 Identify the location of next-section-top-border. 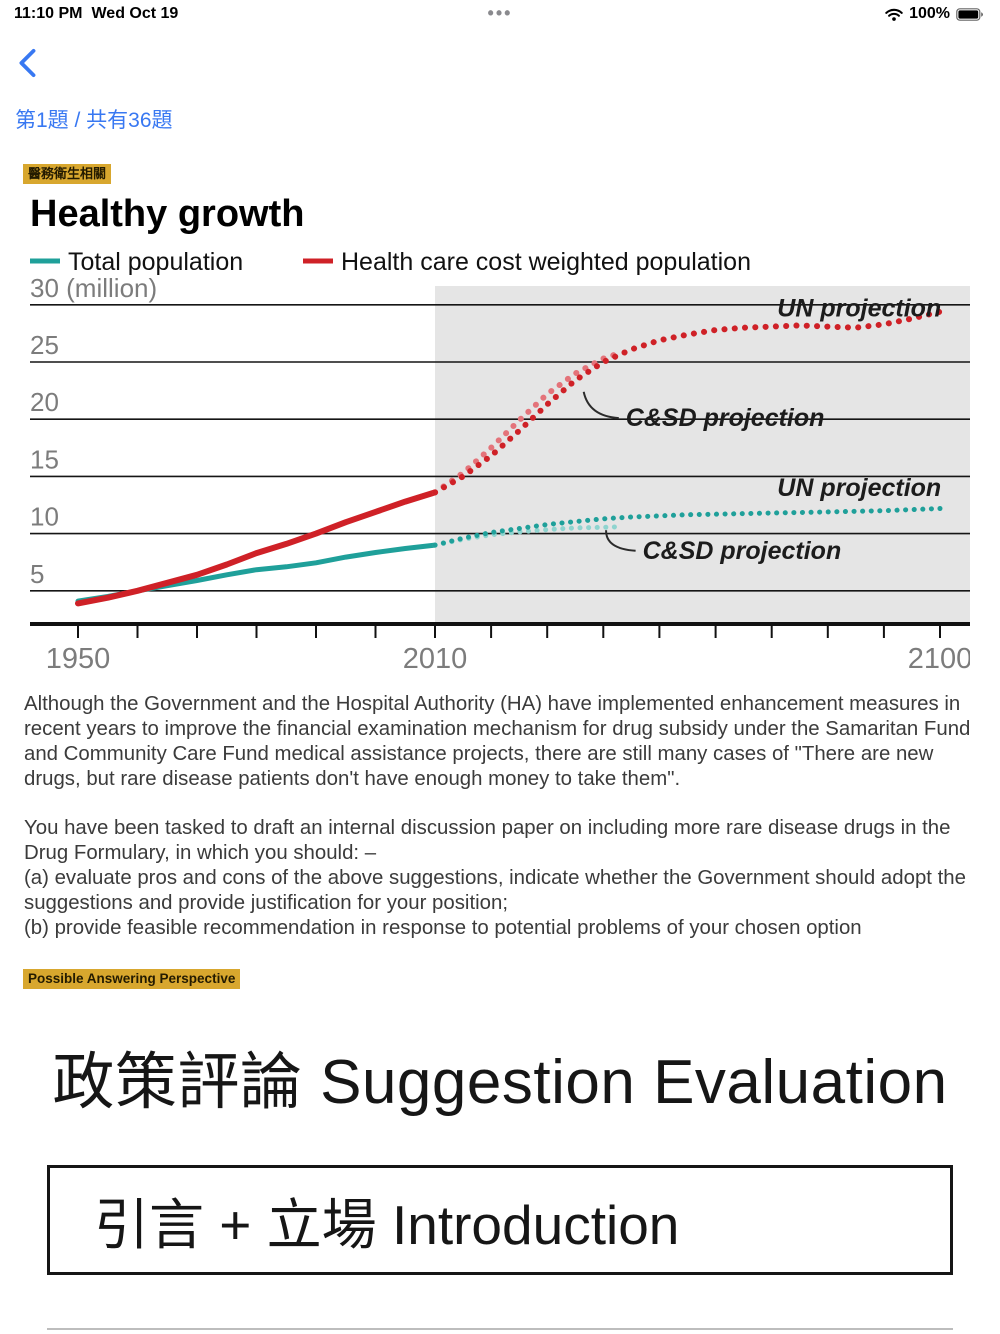
(500, 1329).